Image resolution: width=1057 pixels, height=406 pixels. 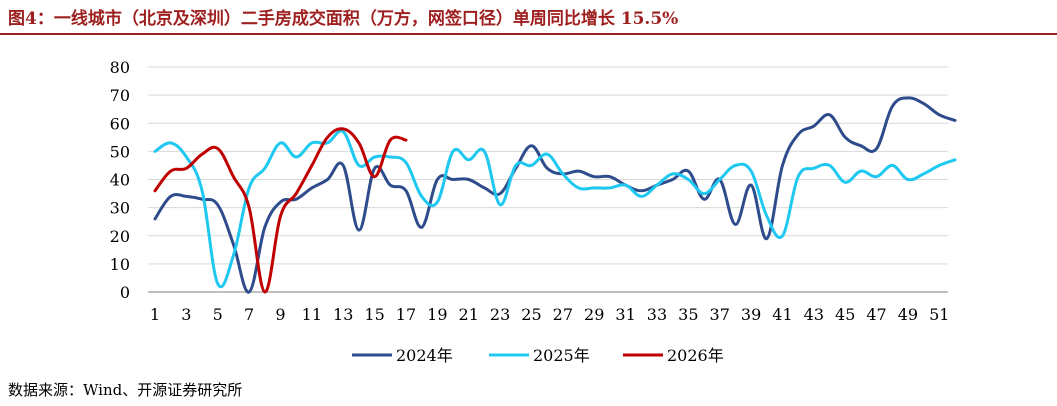 I want to click on y-tick-label: 30, so click(x=120, y=208).